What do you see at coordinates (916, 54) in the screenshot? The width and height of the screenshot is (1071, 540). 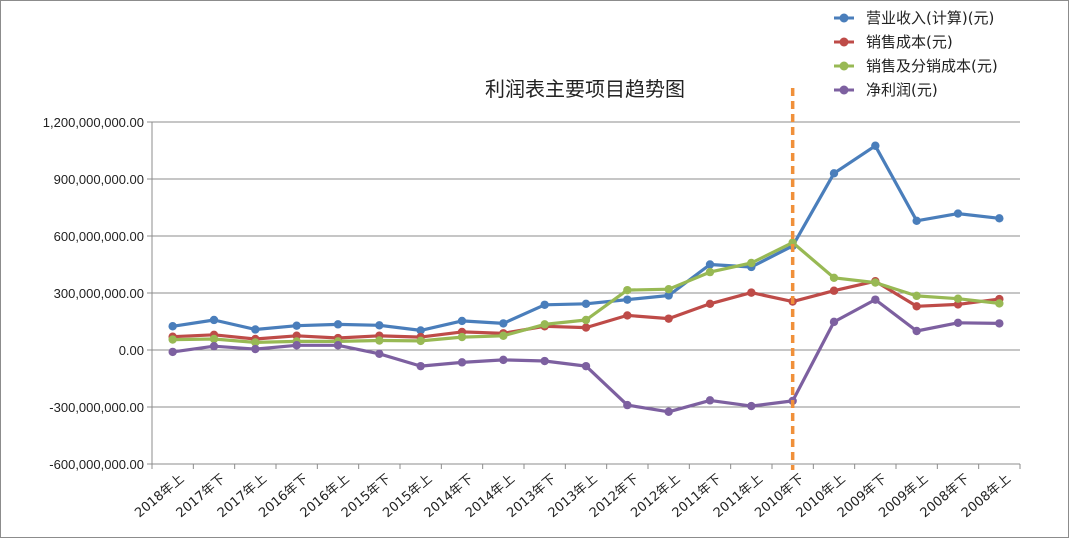 I see `legend: 营业收入(计算)(元) 销售成本(元) 销售及分销成本(元) 净利润(元)` at bounding box center [916, 54].